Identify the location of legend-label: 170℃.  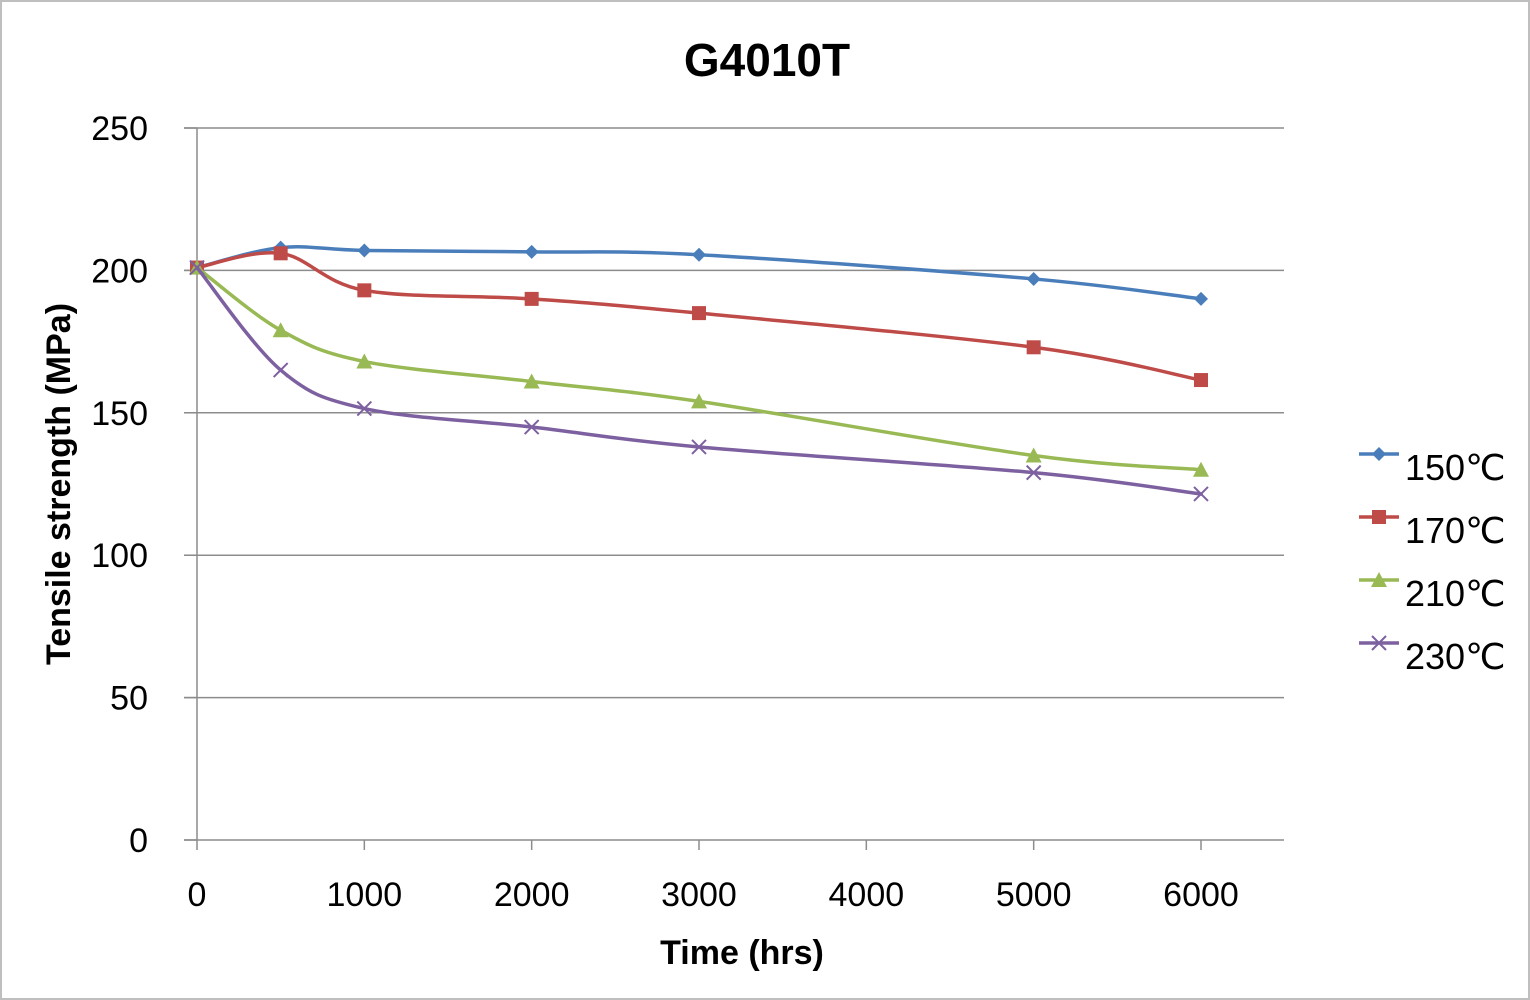
(1455, 530).